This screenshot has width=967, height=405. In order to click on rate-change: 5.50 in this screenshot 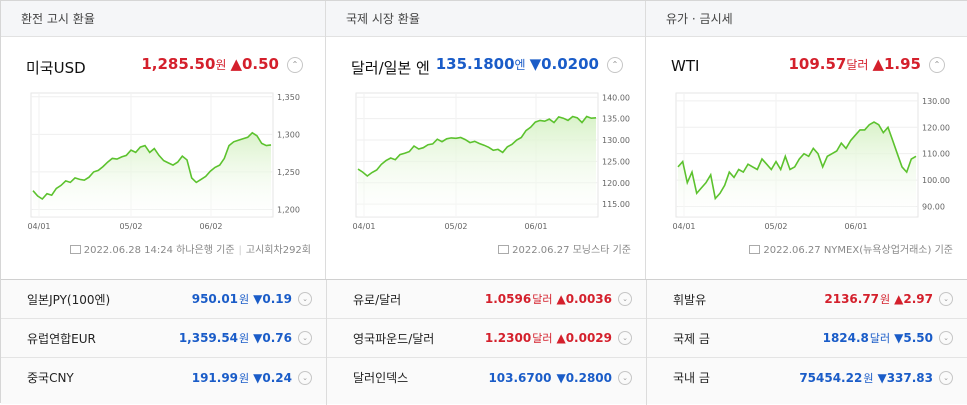, I will do `click(918, 338)`.